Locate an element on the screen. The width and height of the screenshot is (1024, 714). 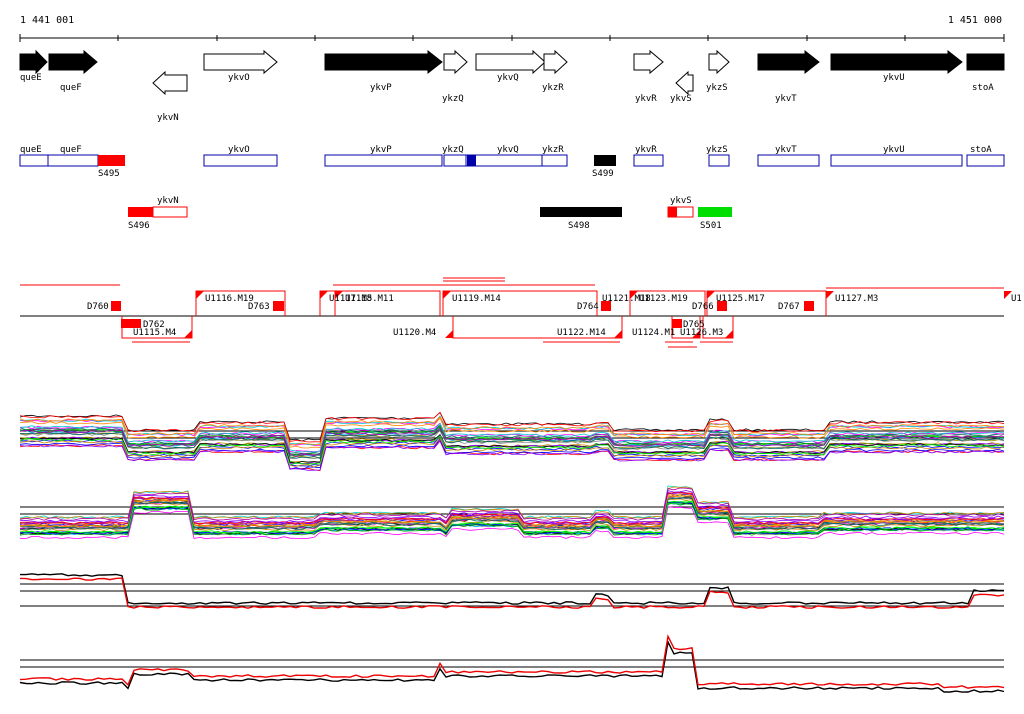
gene-arrow-queF: queF is located at coordinates (73, 71).